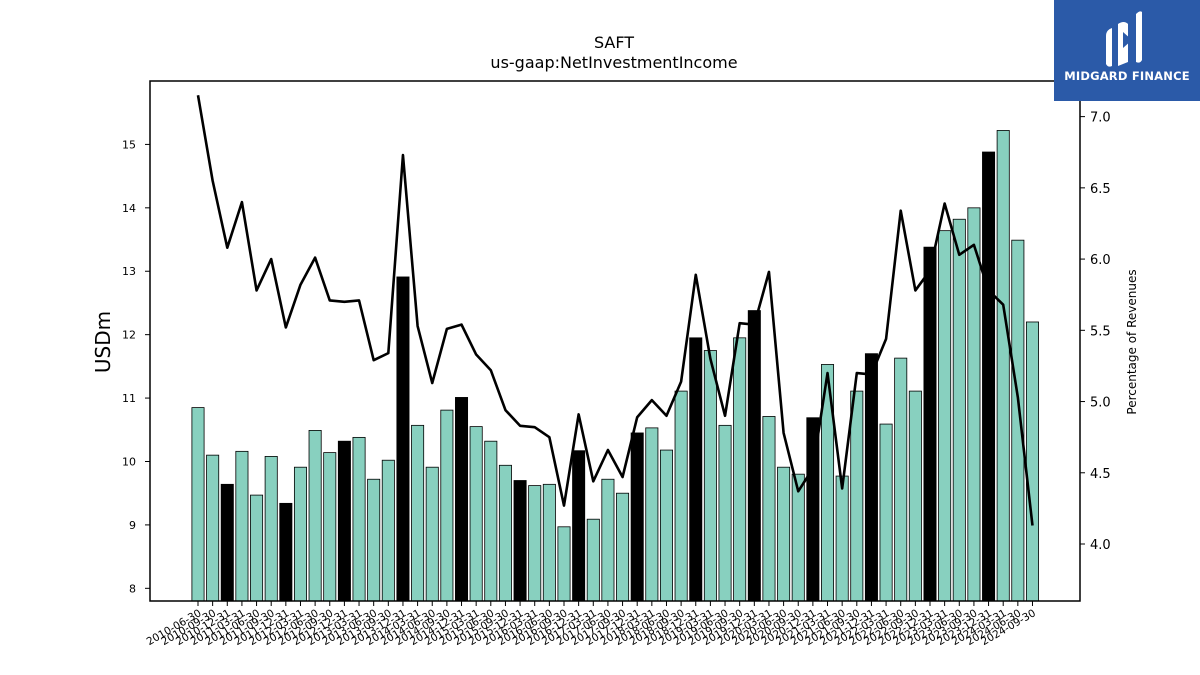  I want to click on y2-tick-label: 4.5, so click(1100, 474).